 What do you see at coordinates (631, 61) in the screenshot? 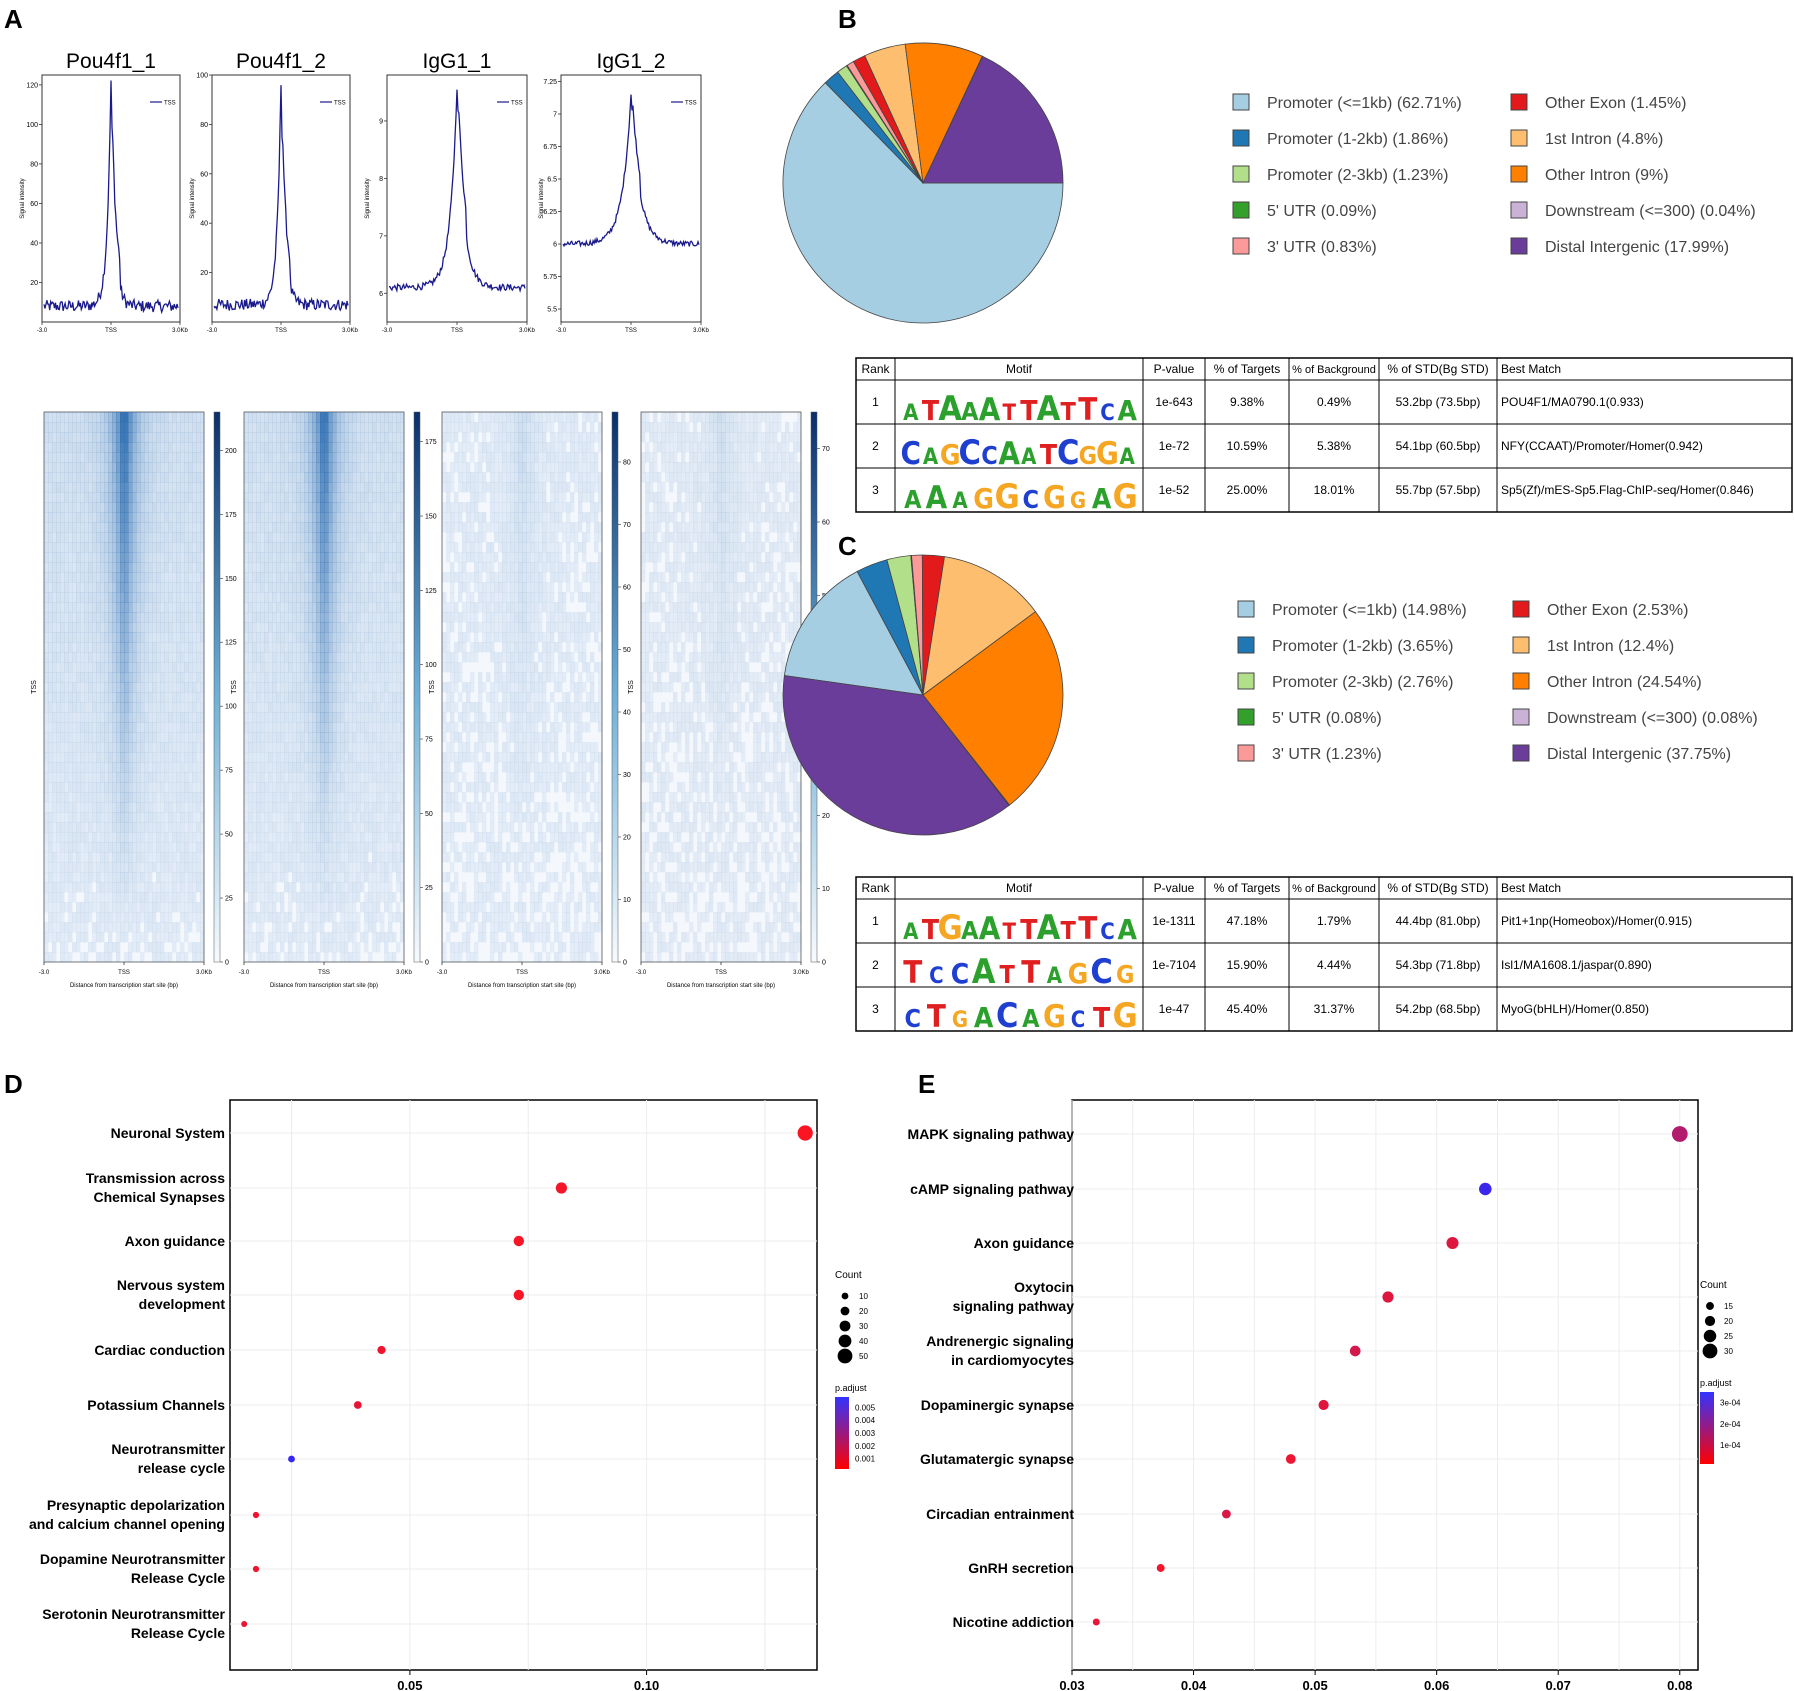
I see `profile-title: IgG1_2` at bounding box center [631, 61].